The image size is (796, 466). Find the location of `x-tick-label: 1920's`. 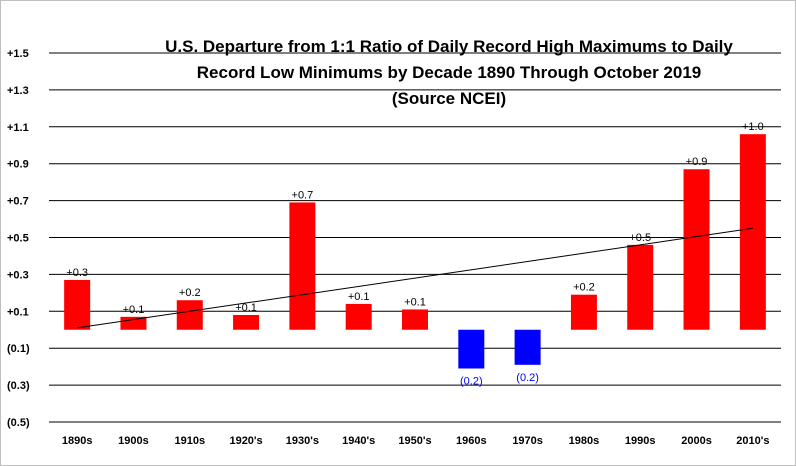

x-tick-label: 1920's is located at coordinates (245, 441).